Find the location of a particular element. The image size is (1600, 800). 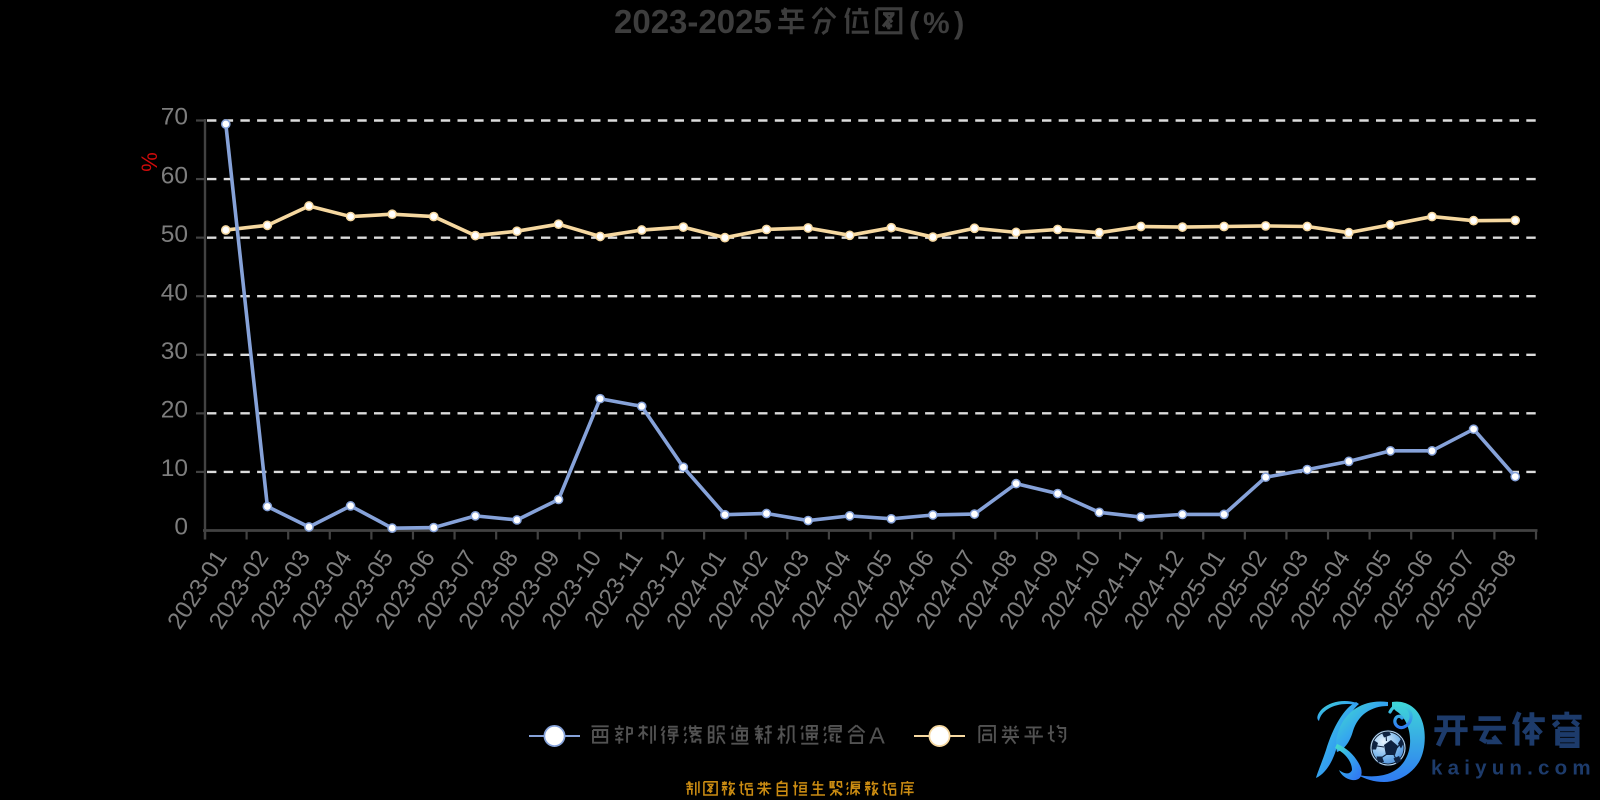

svg-text: 50 is located at coordinates (174, 234).